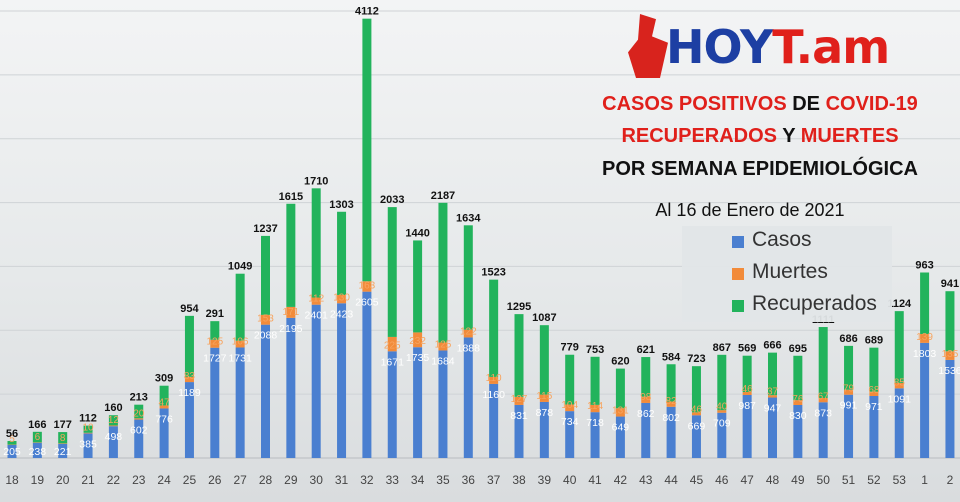 This screenshot has width=960, height=502. What do you see at coordinates (519, 480) in the screenshot?
I see `x-tick-label: 38` at bounding box center [519, 480].